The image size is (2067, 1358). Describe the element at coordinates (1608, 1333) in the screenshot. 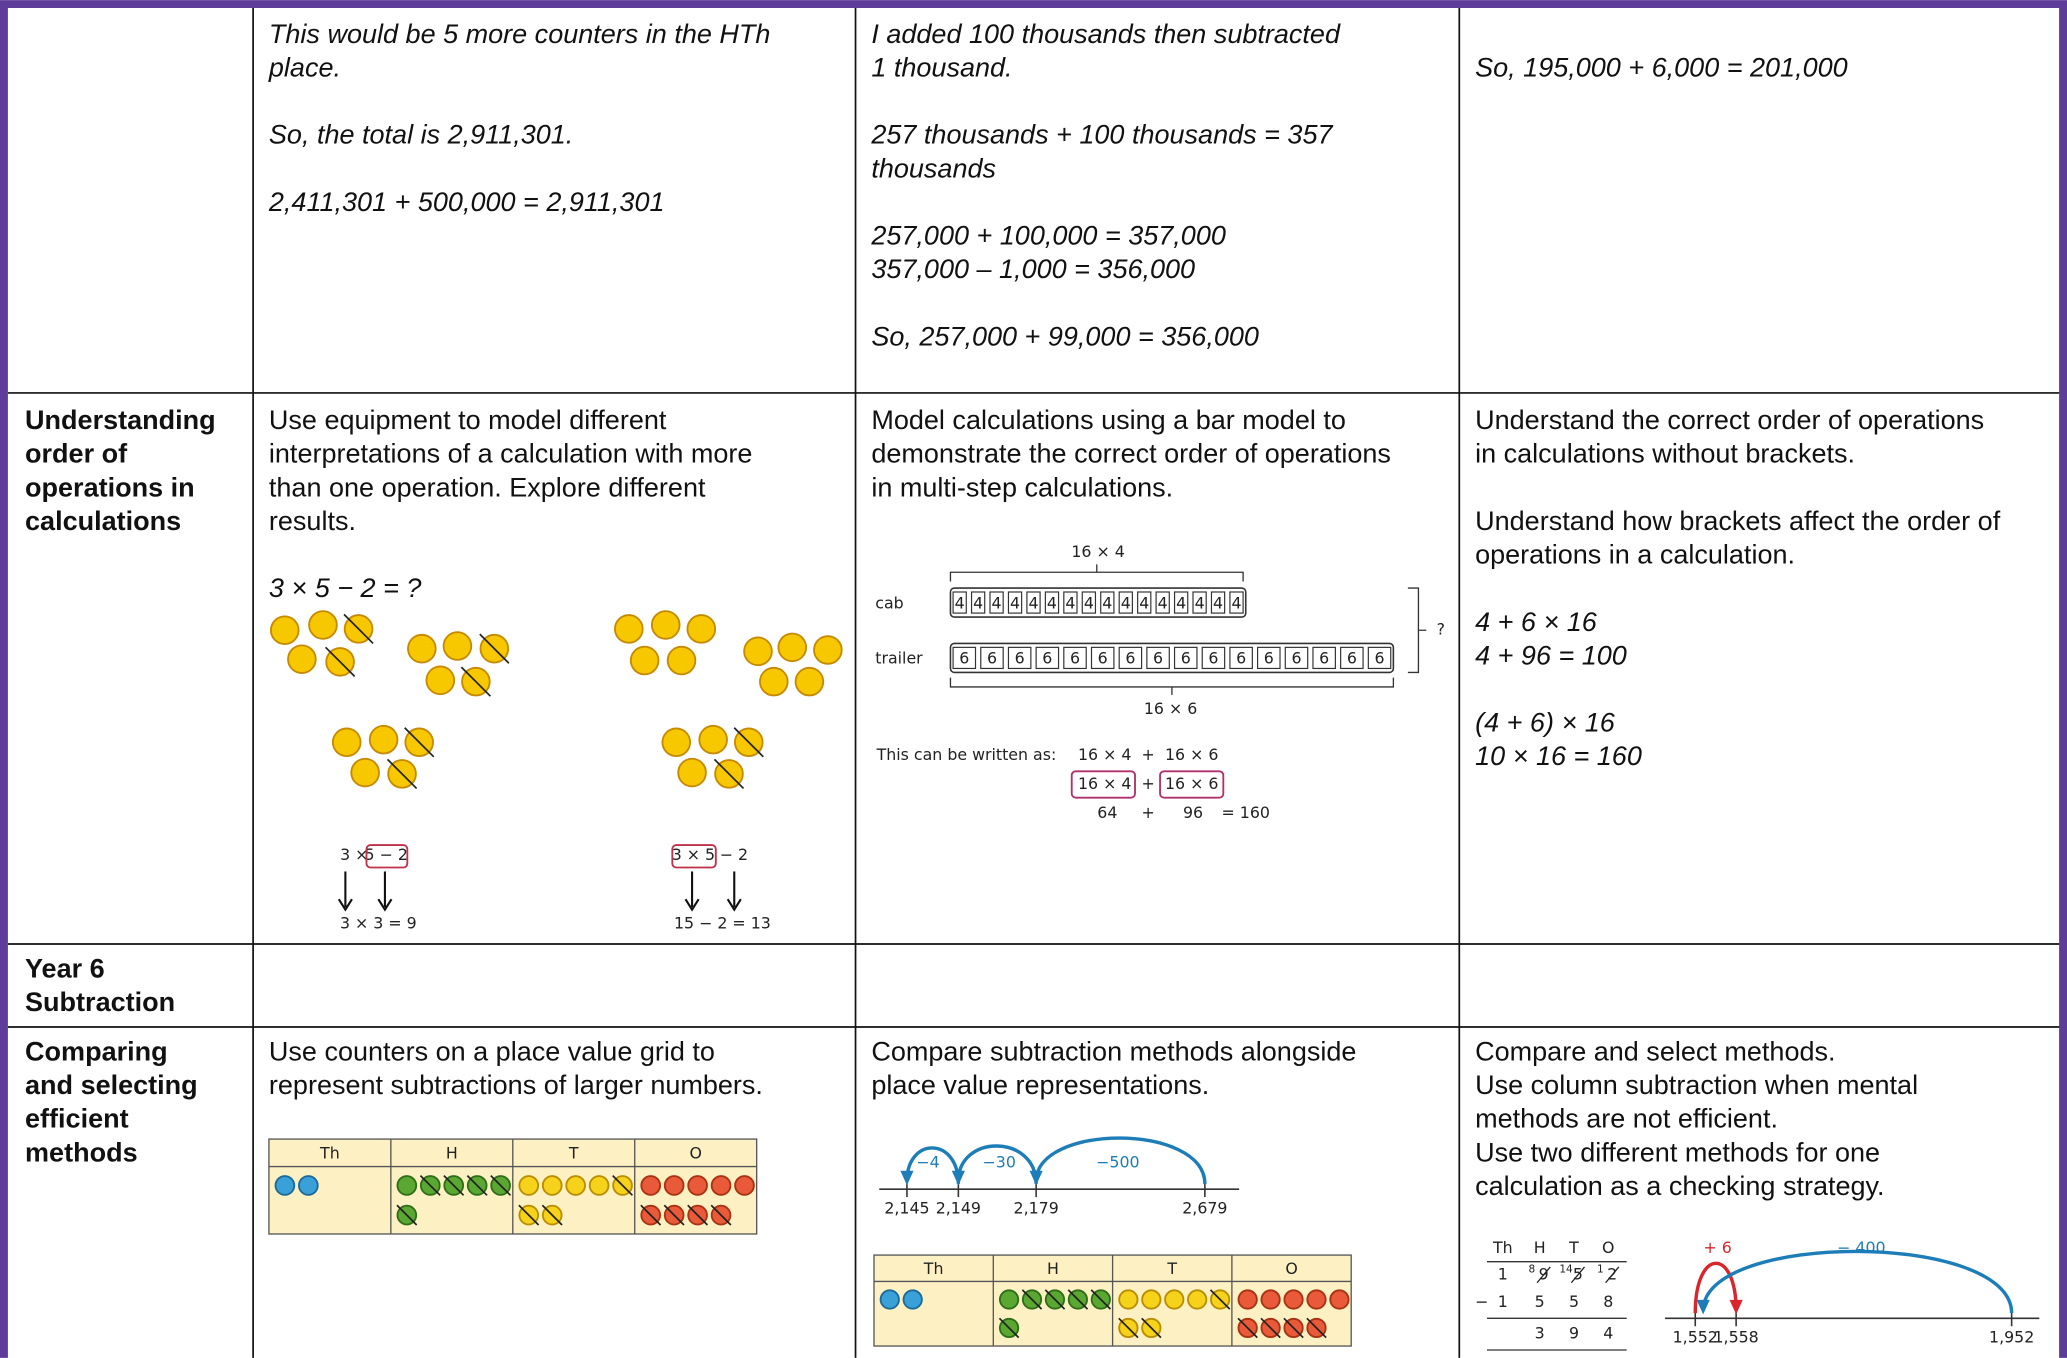

I see `column-digit: 4` at that location.